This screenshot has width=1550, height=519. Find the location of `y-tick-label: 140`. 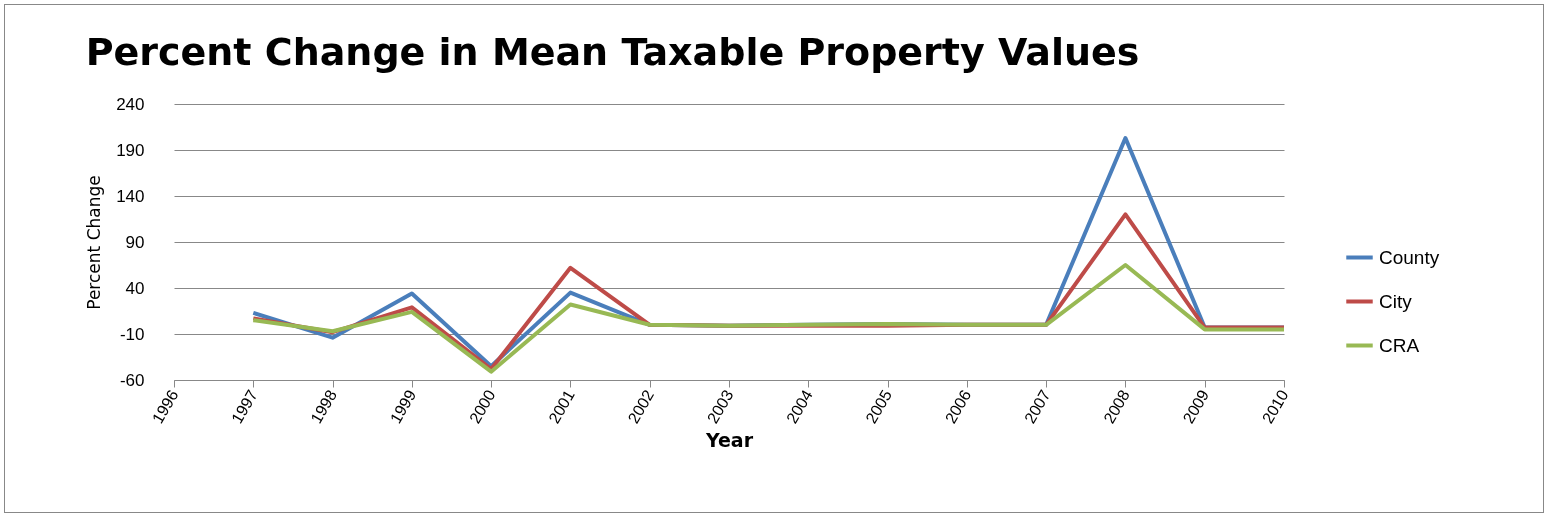

y-tick-label: 140 is located at coordinates (130, 196).